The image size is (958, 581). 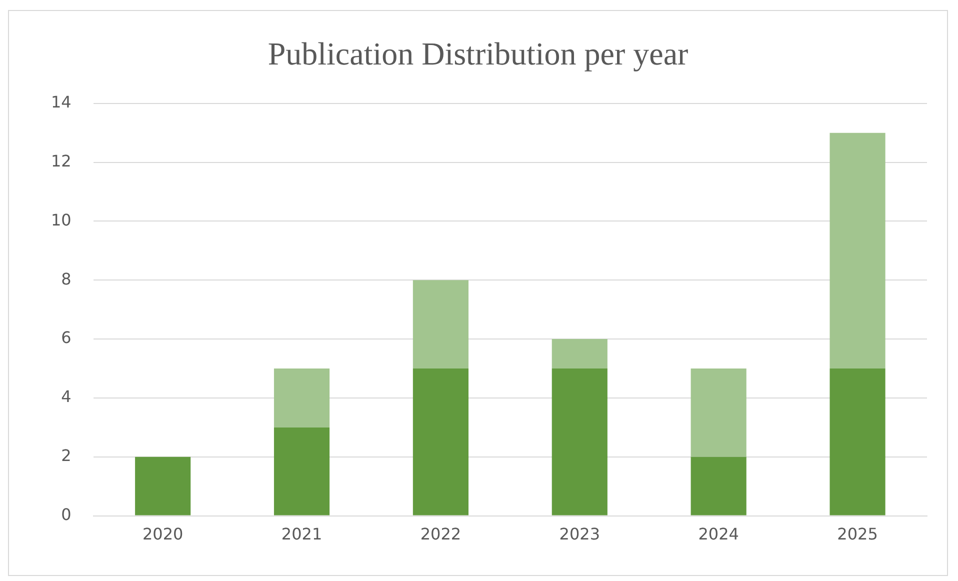 I want to click on chart-title: Publication Distribution per year, so click(x=478, y=54).